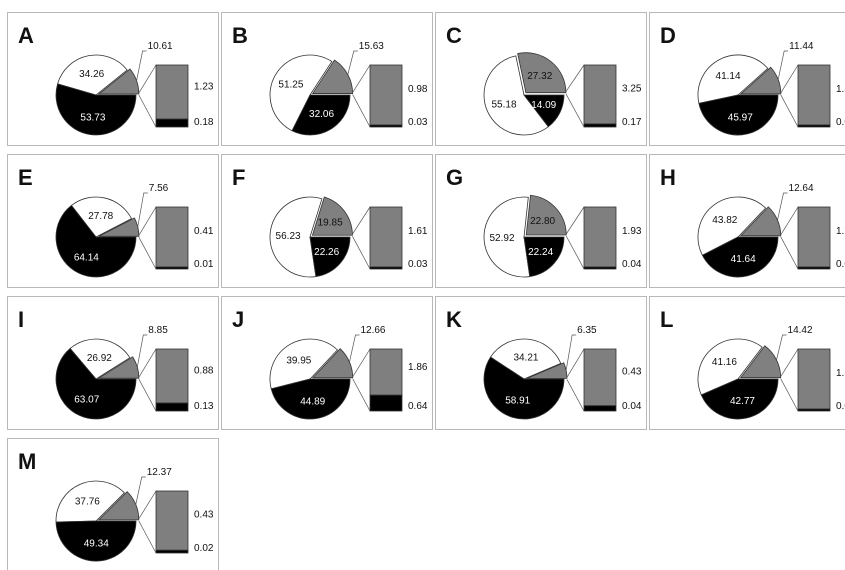 This screenshot has height=570, width=845. What do you see at coordinates (632, 89) in the screenshot?
I see `bar-label-gray: 3.25` at bounding box center [632, 89].